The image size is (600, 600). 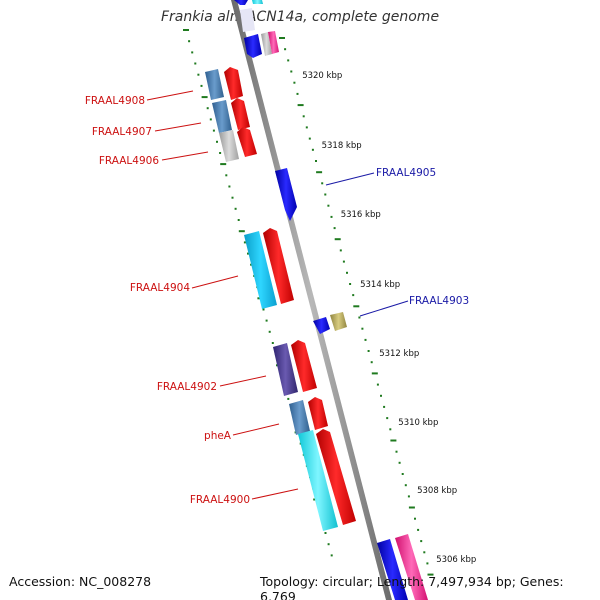 What do you see at coordinates (299, 417) in the screenshot?
I see `gene-pheA-steel` at bounding box center [299, 417].